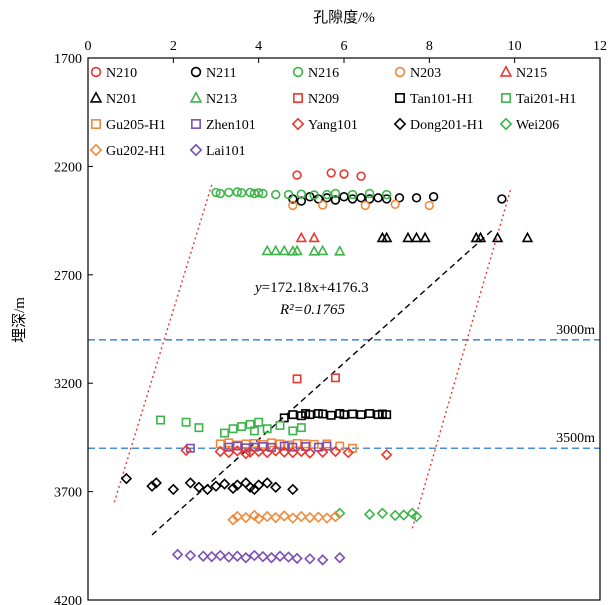 Image resolution: width=614 pixels, height=605 pixels. I want to click on x-tick-label: 0, so click(88, 46).